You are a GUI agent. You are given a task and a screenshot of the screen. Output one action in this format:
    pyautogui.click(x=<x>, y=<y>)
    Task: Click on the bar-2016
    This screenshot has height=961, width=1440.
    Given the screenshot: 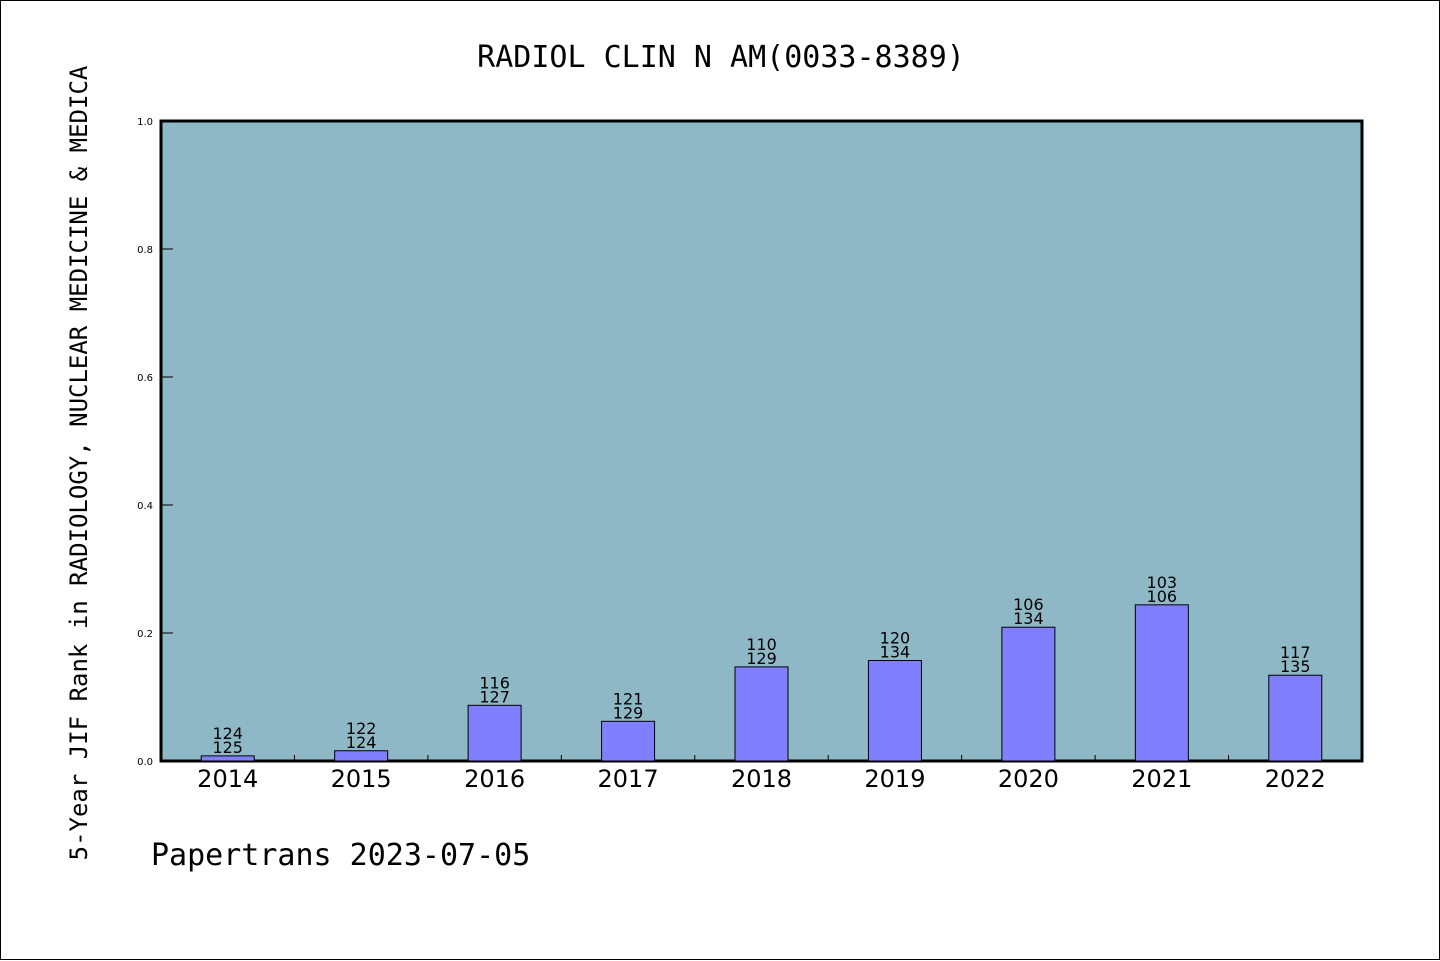 What is the action you would take?
    pyautogui.click(x=494, y=733)
    